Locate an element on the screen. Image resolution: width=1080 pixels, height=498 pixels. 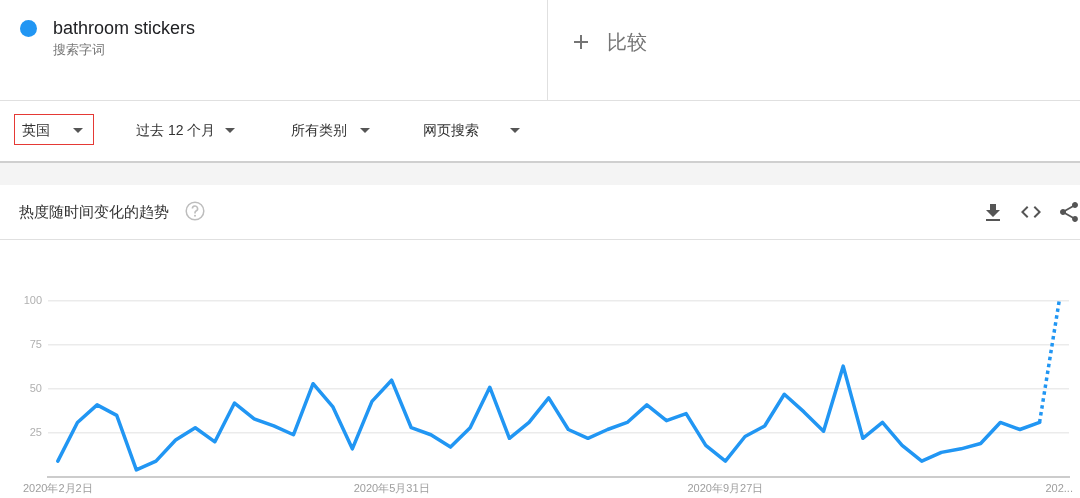
y-tick-label: 75 is located at coordinates (35, 344).